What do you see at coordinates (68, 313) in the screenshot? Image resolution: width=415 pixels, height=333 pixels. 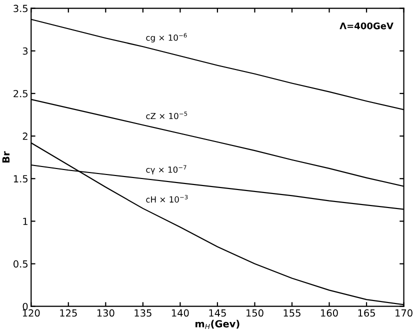 I see `x-tick-label: 125` at bounding box center [68, 313].